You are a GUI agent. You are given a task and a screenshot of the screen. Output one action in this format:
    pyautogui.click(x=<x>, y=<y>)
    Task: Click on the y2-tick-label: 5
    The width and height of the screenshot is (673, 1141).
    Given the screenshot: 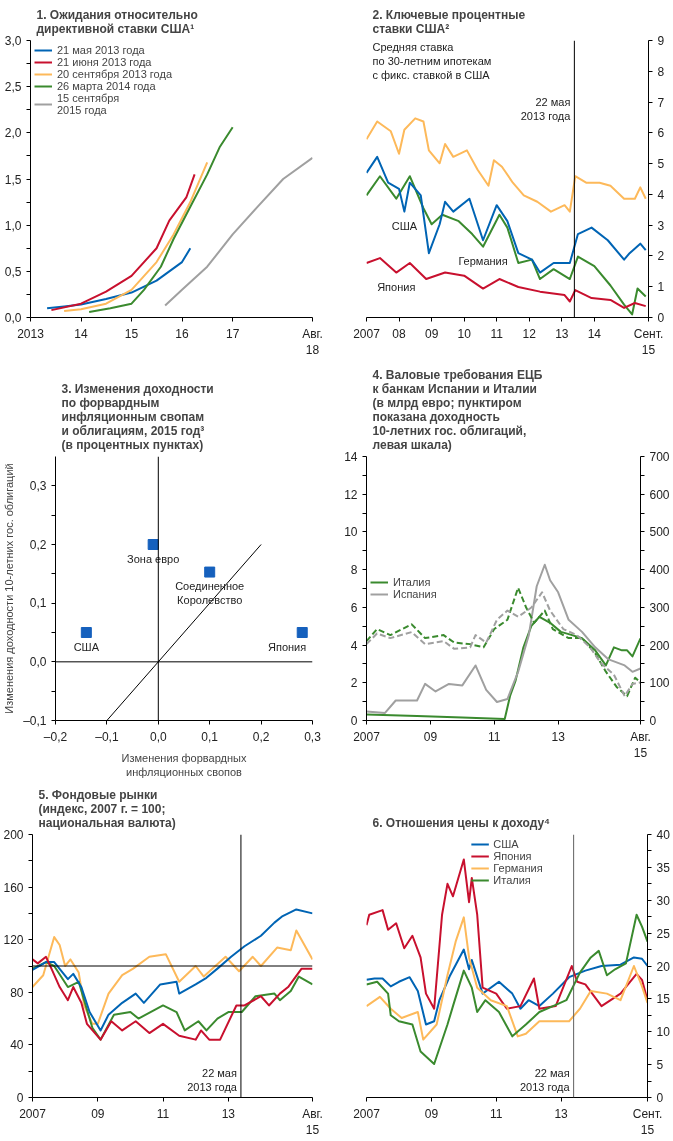 What is the action you would take?
    pyautogui.click(x=661, y=164)
    